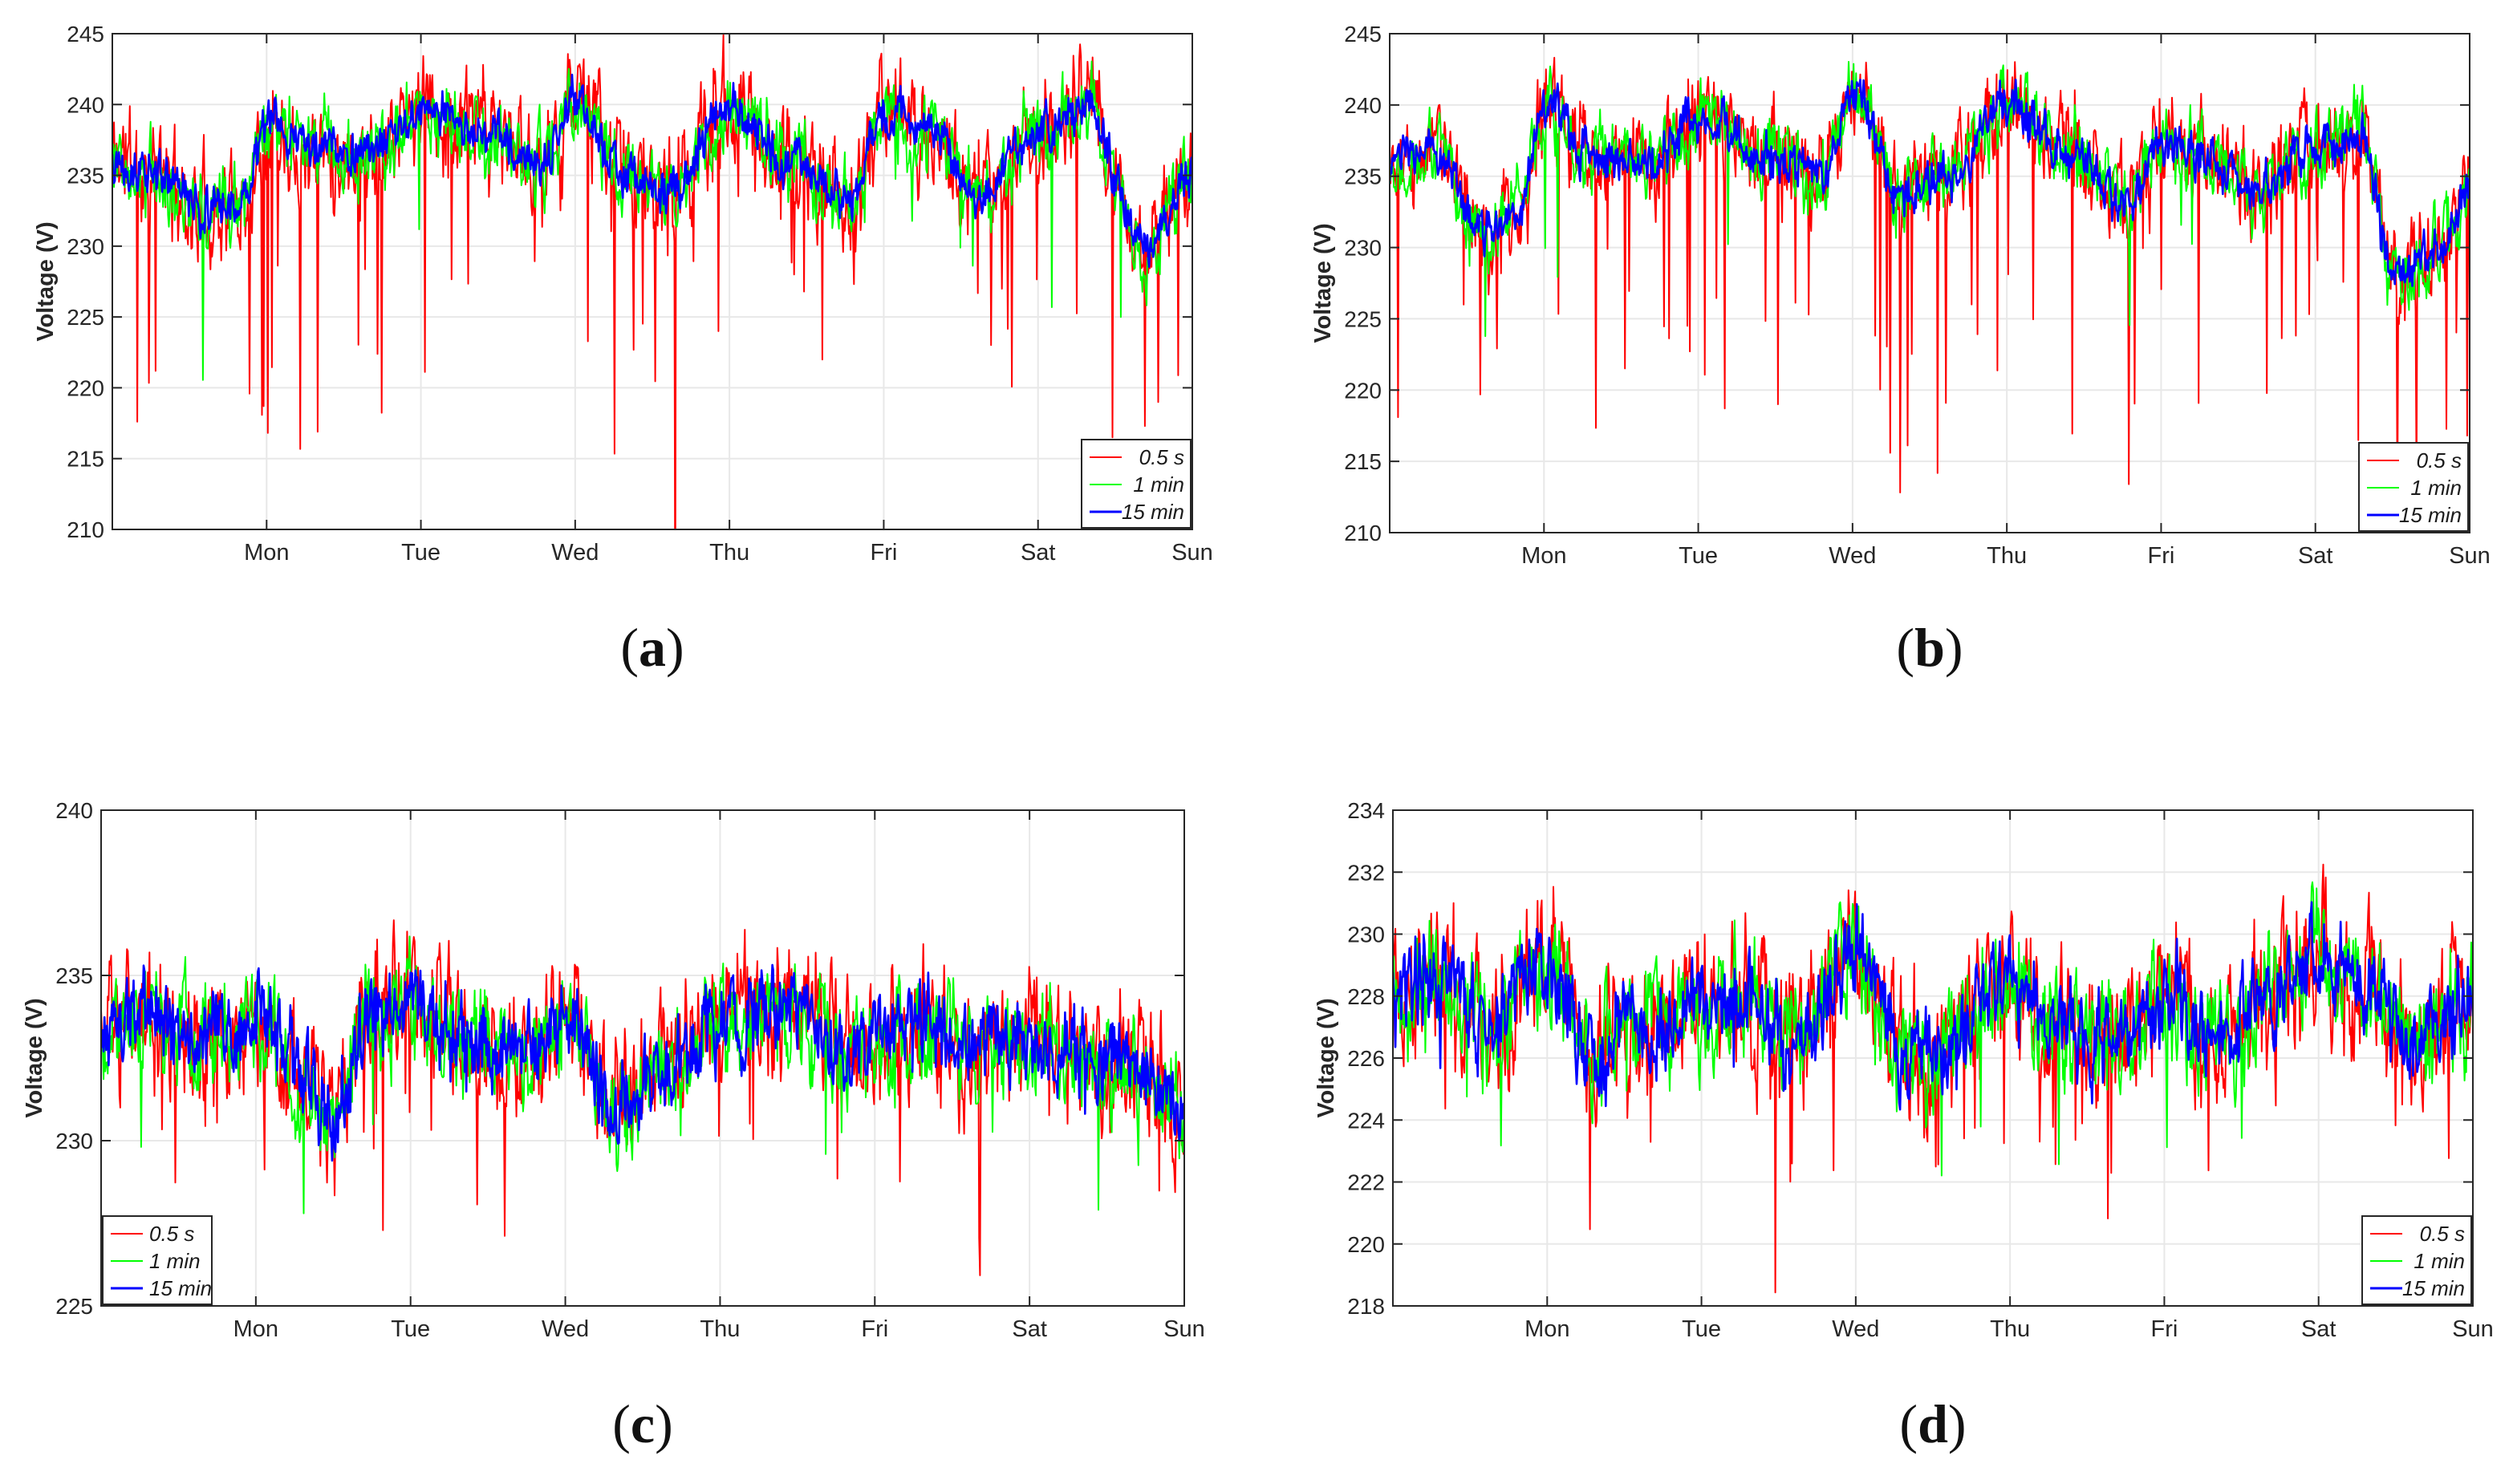  I want to click on y-tick-label: 226, so click(1366, 1058).